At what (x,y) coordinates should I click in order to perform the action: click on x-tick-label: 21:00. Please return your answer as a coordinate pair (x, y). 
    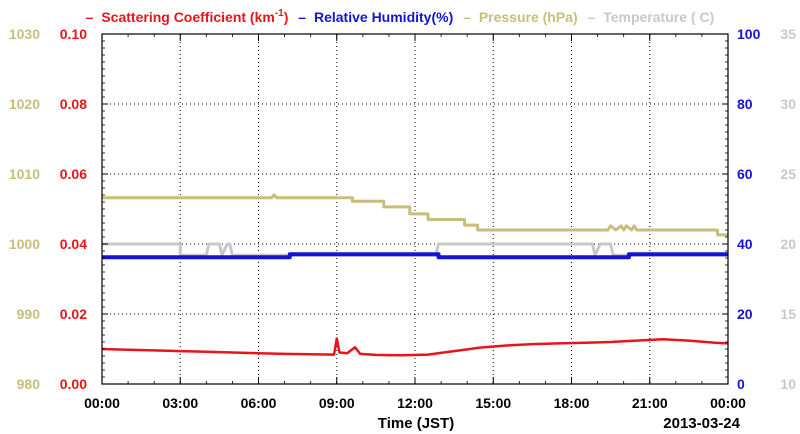
    Looking at the image, I should click on (650, 403).